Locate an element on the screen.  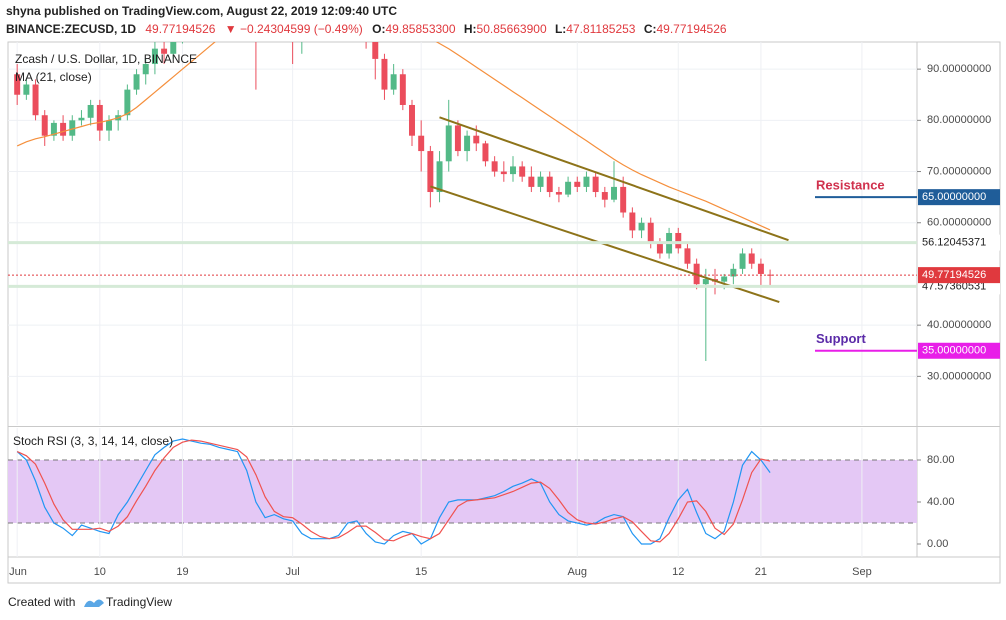
y-tick-label: 80.00000000 is located at coordinates (959, 120).